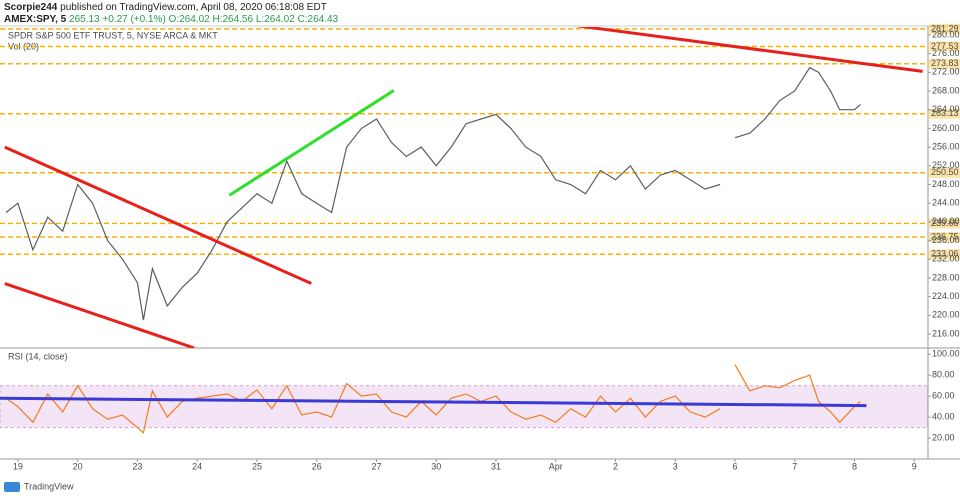  What do you see at coordinates (946, 333) in the screenshot?
I see `y-tick-label: 216.00` at bounding box center [946, 333].